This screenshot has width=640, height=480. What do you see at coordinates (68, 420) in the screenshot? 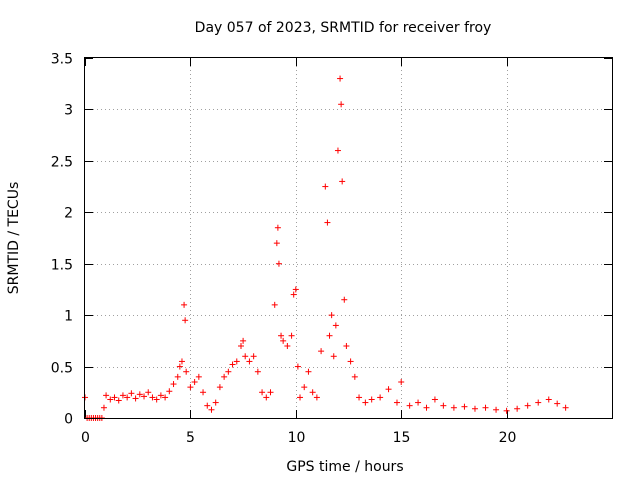
I see `y-tick-label: 0` at bounding box center [68, 420].